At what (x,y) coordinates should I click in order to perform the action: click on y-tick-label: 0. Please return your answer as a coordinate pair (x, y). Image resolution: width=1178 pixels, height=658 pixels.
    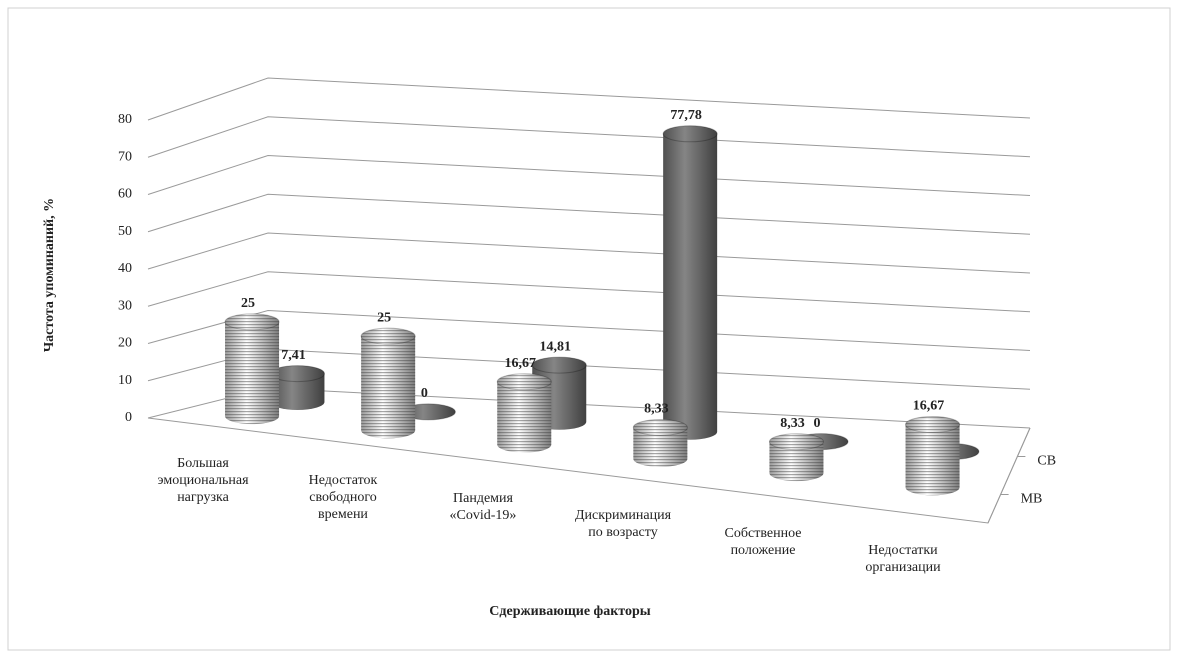
    Looking at the image, I should click on (128, 417).